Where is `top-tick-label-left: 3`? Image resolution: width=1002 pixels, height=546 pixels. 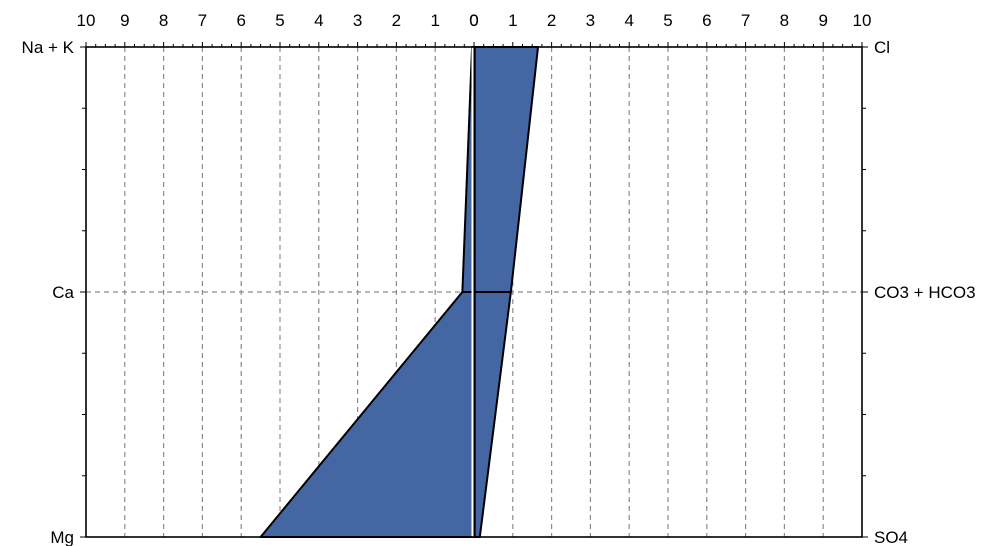 top-tick-label-left: 3 is located at coordinates (357, 20).